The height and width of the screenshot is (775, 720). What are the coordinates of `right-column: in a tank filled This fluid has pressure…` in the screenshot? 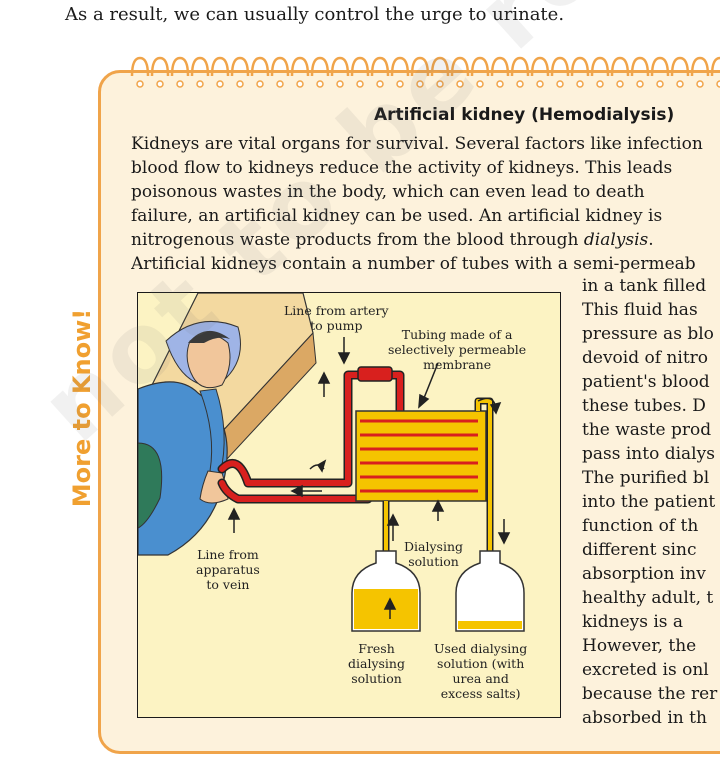 It's located at (651, 502).